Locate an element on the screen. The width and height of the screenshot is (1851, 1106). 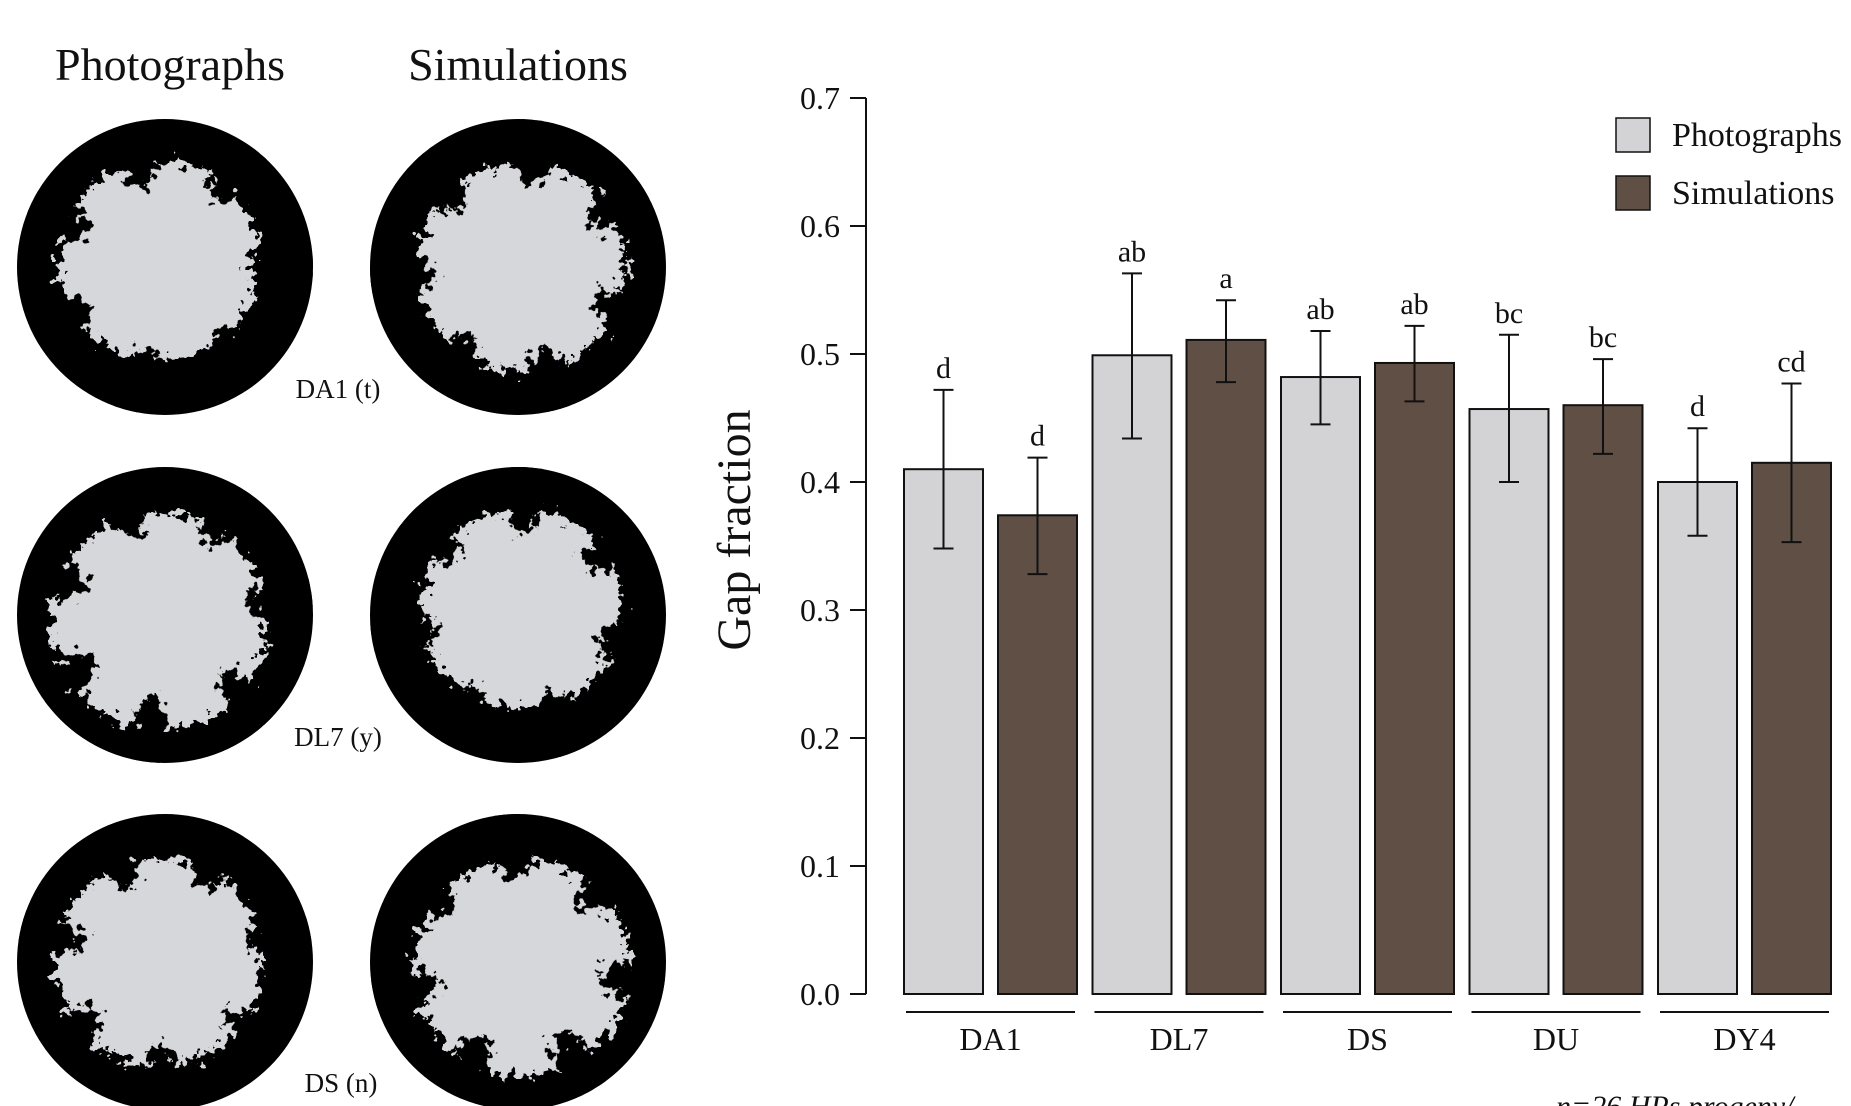
photo-dl7-fronds is located at coordinates (165, 615).